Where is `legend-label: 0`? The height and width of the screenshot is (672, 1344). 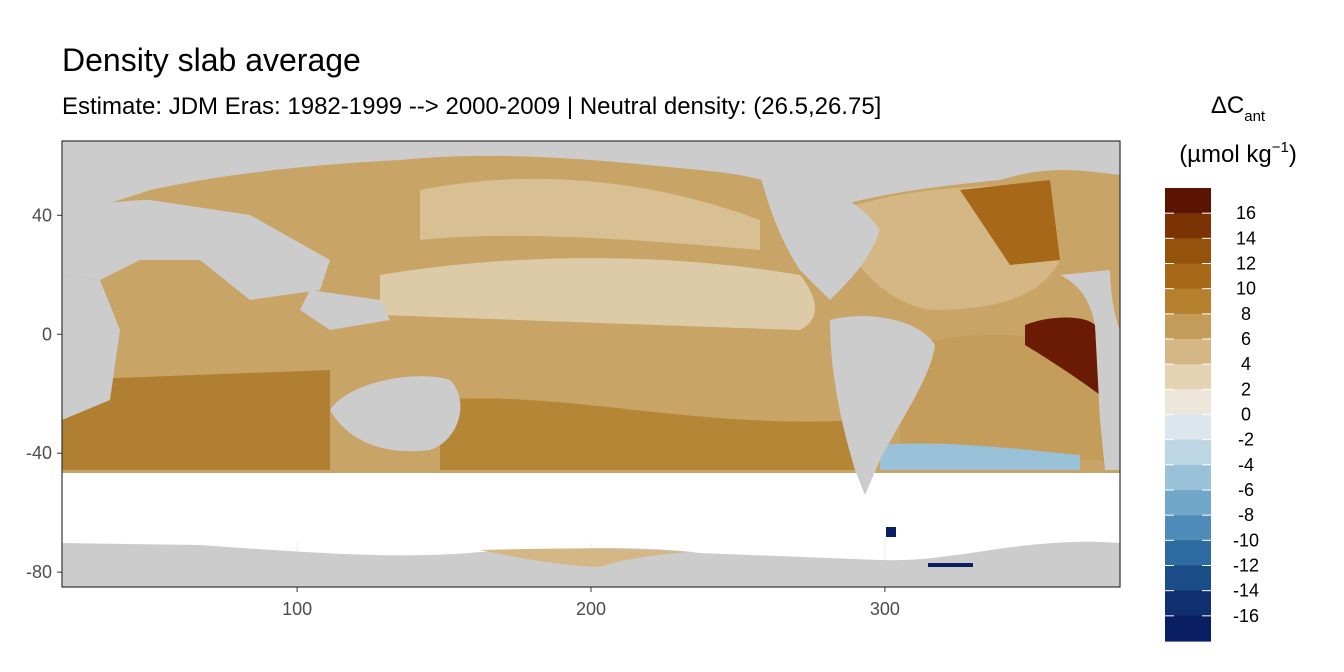 legend-label: 0 is located at coordinates (1246, 415).